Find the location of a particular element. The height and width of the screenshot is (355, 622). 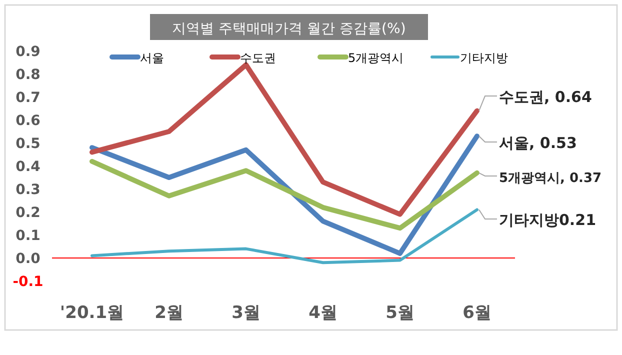

x-tick-label: 4월 is located at coordinates (323, 313).